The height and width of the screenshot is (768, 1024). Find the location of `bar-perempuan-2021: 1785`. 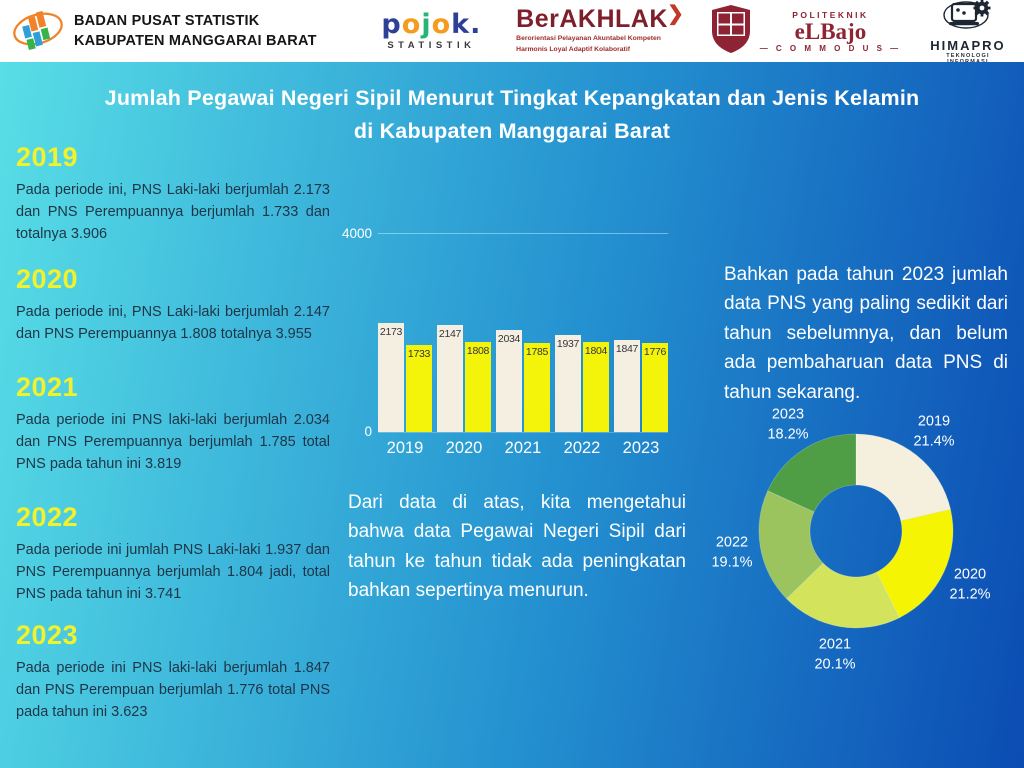

bar-perempuan-2021: 1785 is located at coordinates (537, 387).